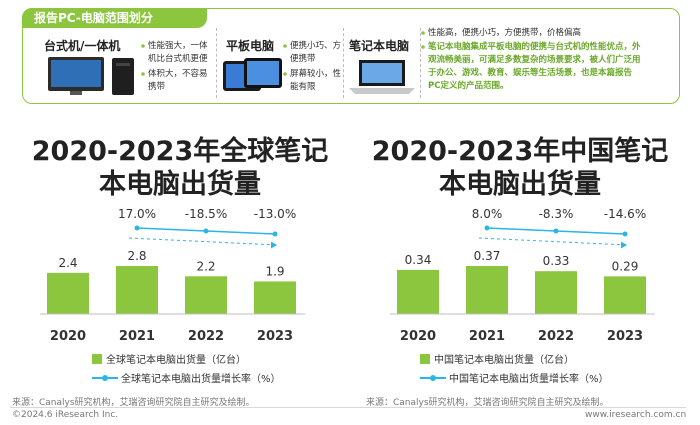 This screenshot has width=700, height=425. What do you see at coordinates (65, 415) in the screenshot?
I see `copyright: ©2024.6 iResearch Inc.` at bounding box center [65, 415].